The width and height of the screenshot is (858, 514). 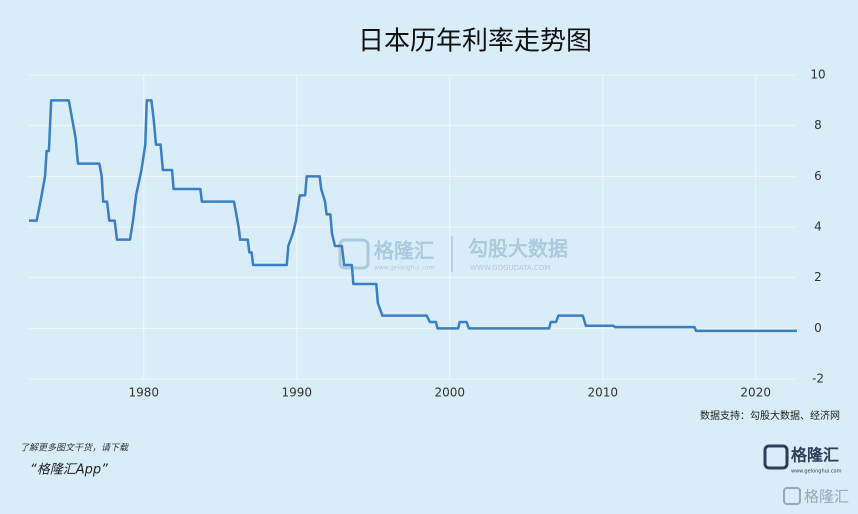 I want to click on y-tick-label: 2, so click(x=818, y=277).